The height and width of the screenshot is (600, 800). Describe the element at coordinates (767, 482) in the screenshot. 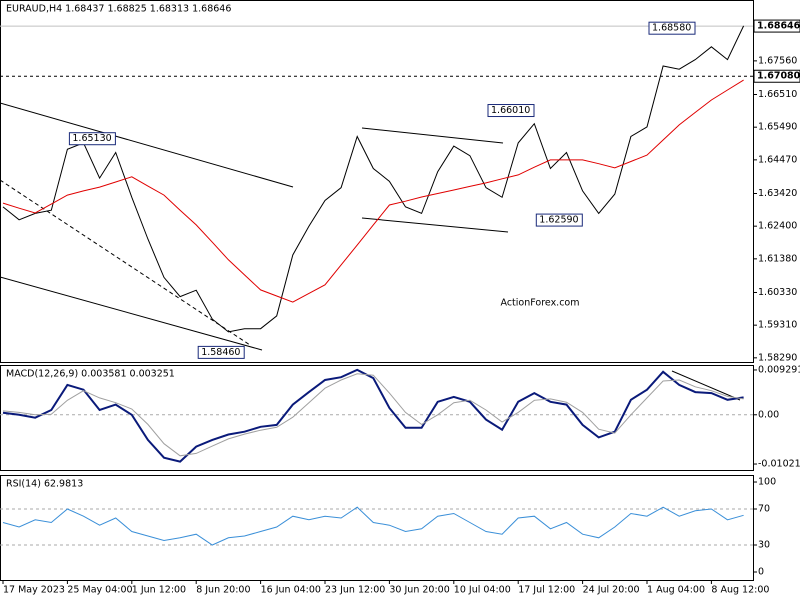

I see `y-tick-label: 100` at that location.